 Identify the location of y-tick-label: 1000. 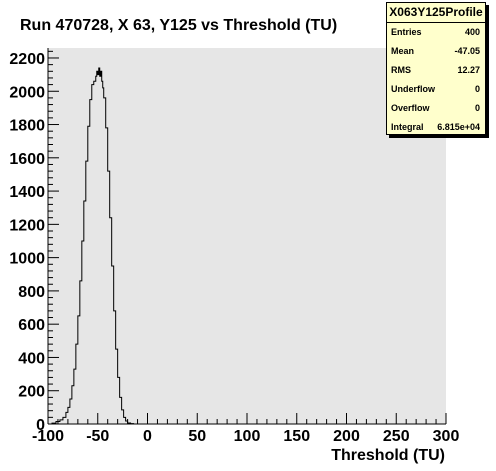
(27, 259).